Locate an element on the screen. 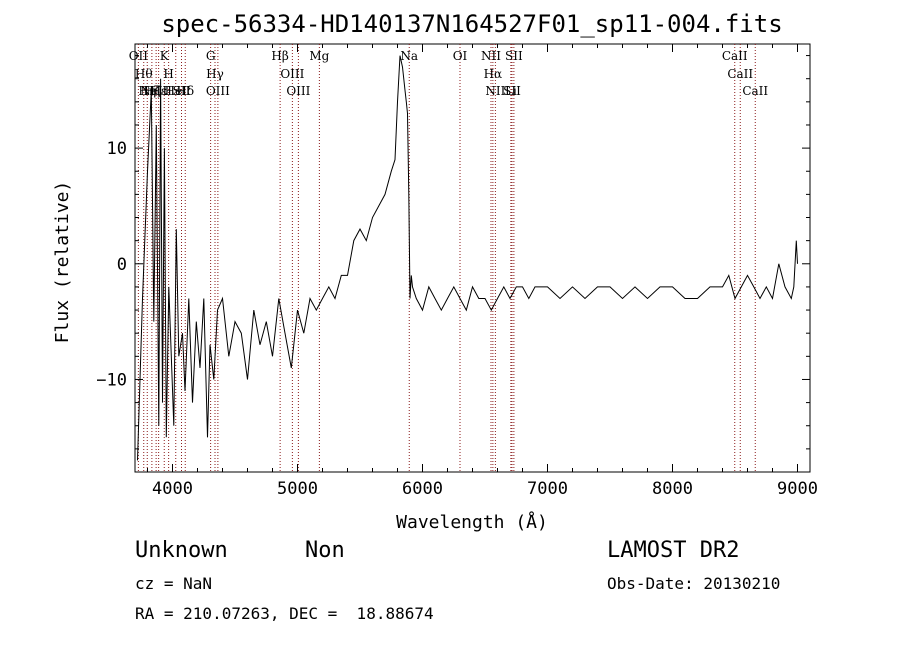 This screenshot has width=900, height=649. line-marker-label: Mg is located at coordinates (319, 56).